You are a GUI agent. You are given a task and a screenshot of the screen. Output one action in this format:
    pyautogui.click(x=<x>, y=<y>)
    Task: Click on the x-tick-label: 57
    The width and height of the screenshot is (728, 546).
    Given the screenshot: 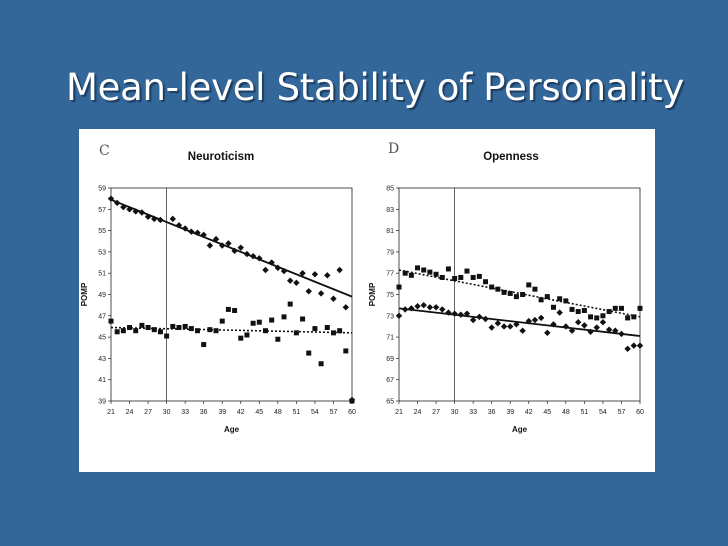 What is the action you would take?
    pyautogui.click(x=334, y=412)
    